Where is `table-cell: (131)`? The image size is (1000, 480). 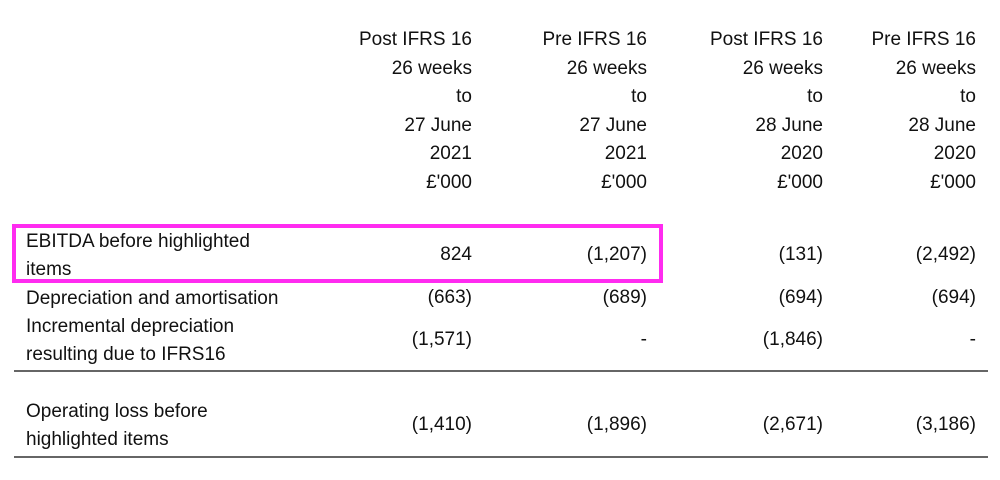
table-cell: (131) is located at coordinates (800, 254).